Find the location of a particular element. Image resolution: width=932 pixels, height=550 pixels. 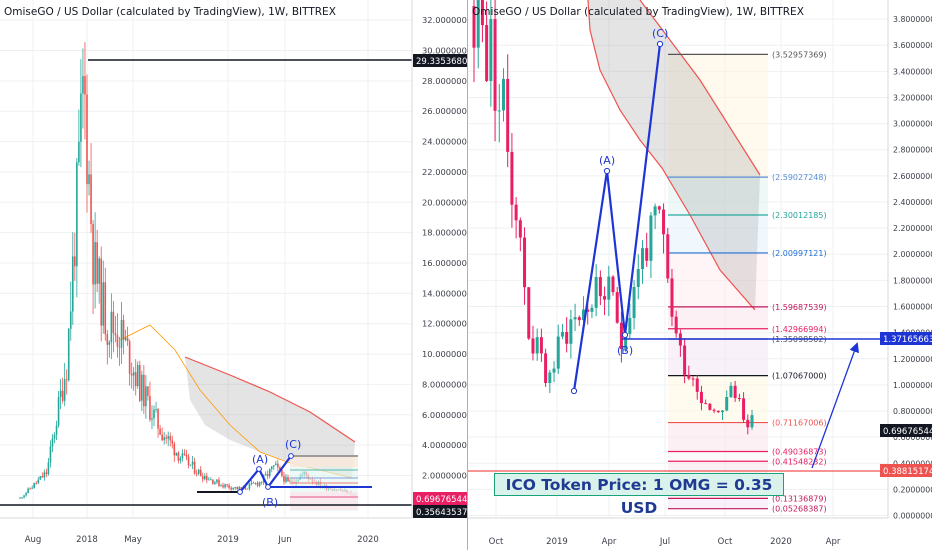

right-fib-label: (0.41548232) is located at coordinates (799, 461).